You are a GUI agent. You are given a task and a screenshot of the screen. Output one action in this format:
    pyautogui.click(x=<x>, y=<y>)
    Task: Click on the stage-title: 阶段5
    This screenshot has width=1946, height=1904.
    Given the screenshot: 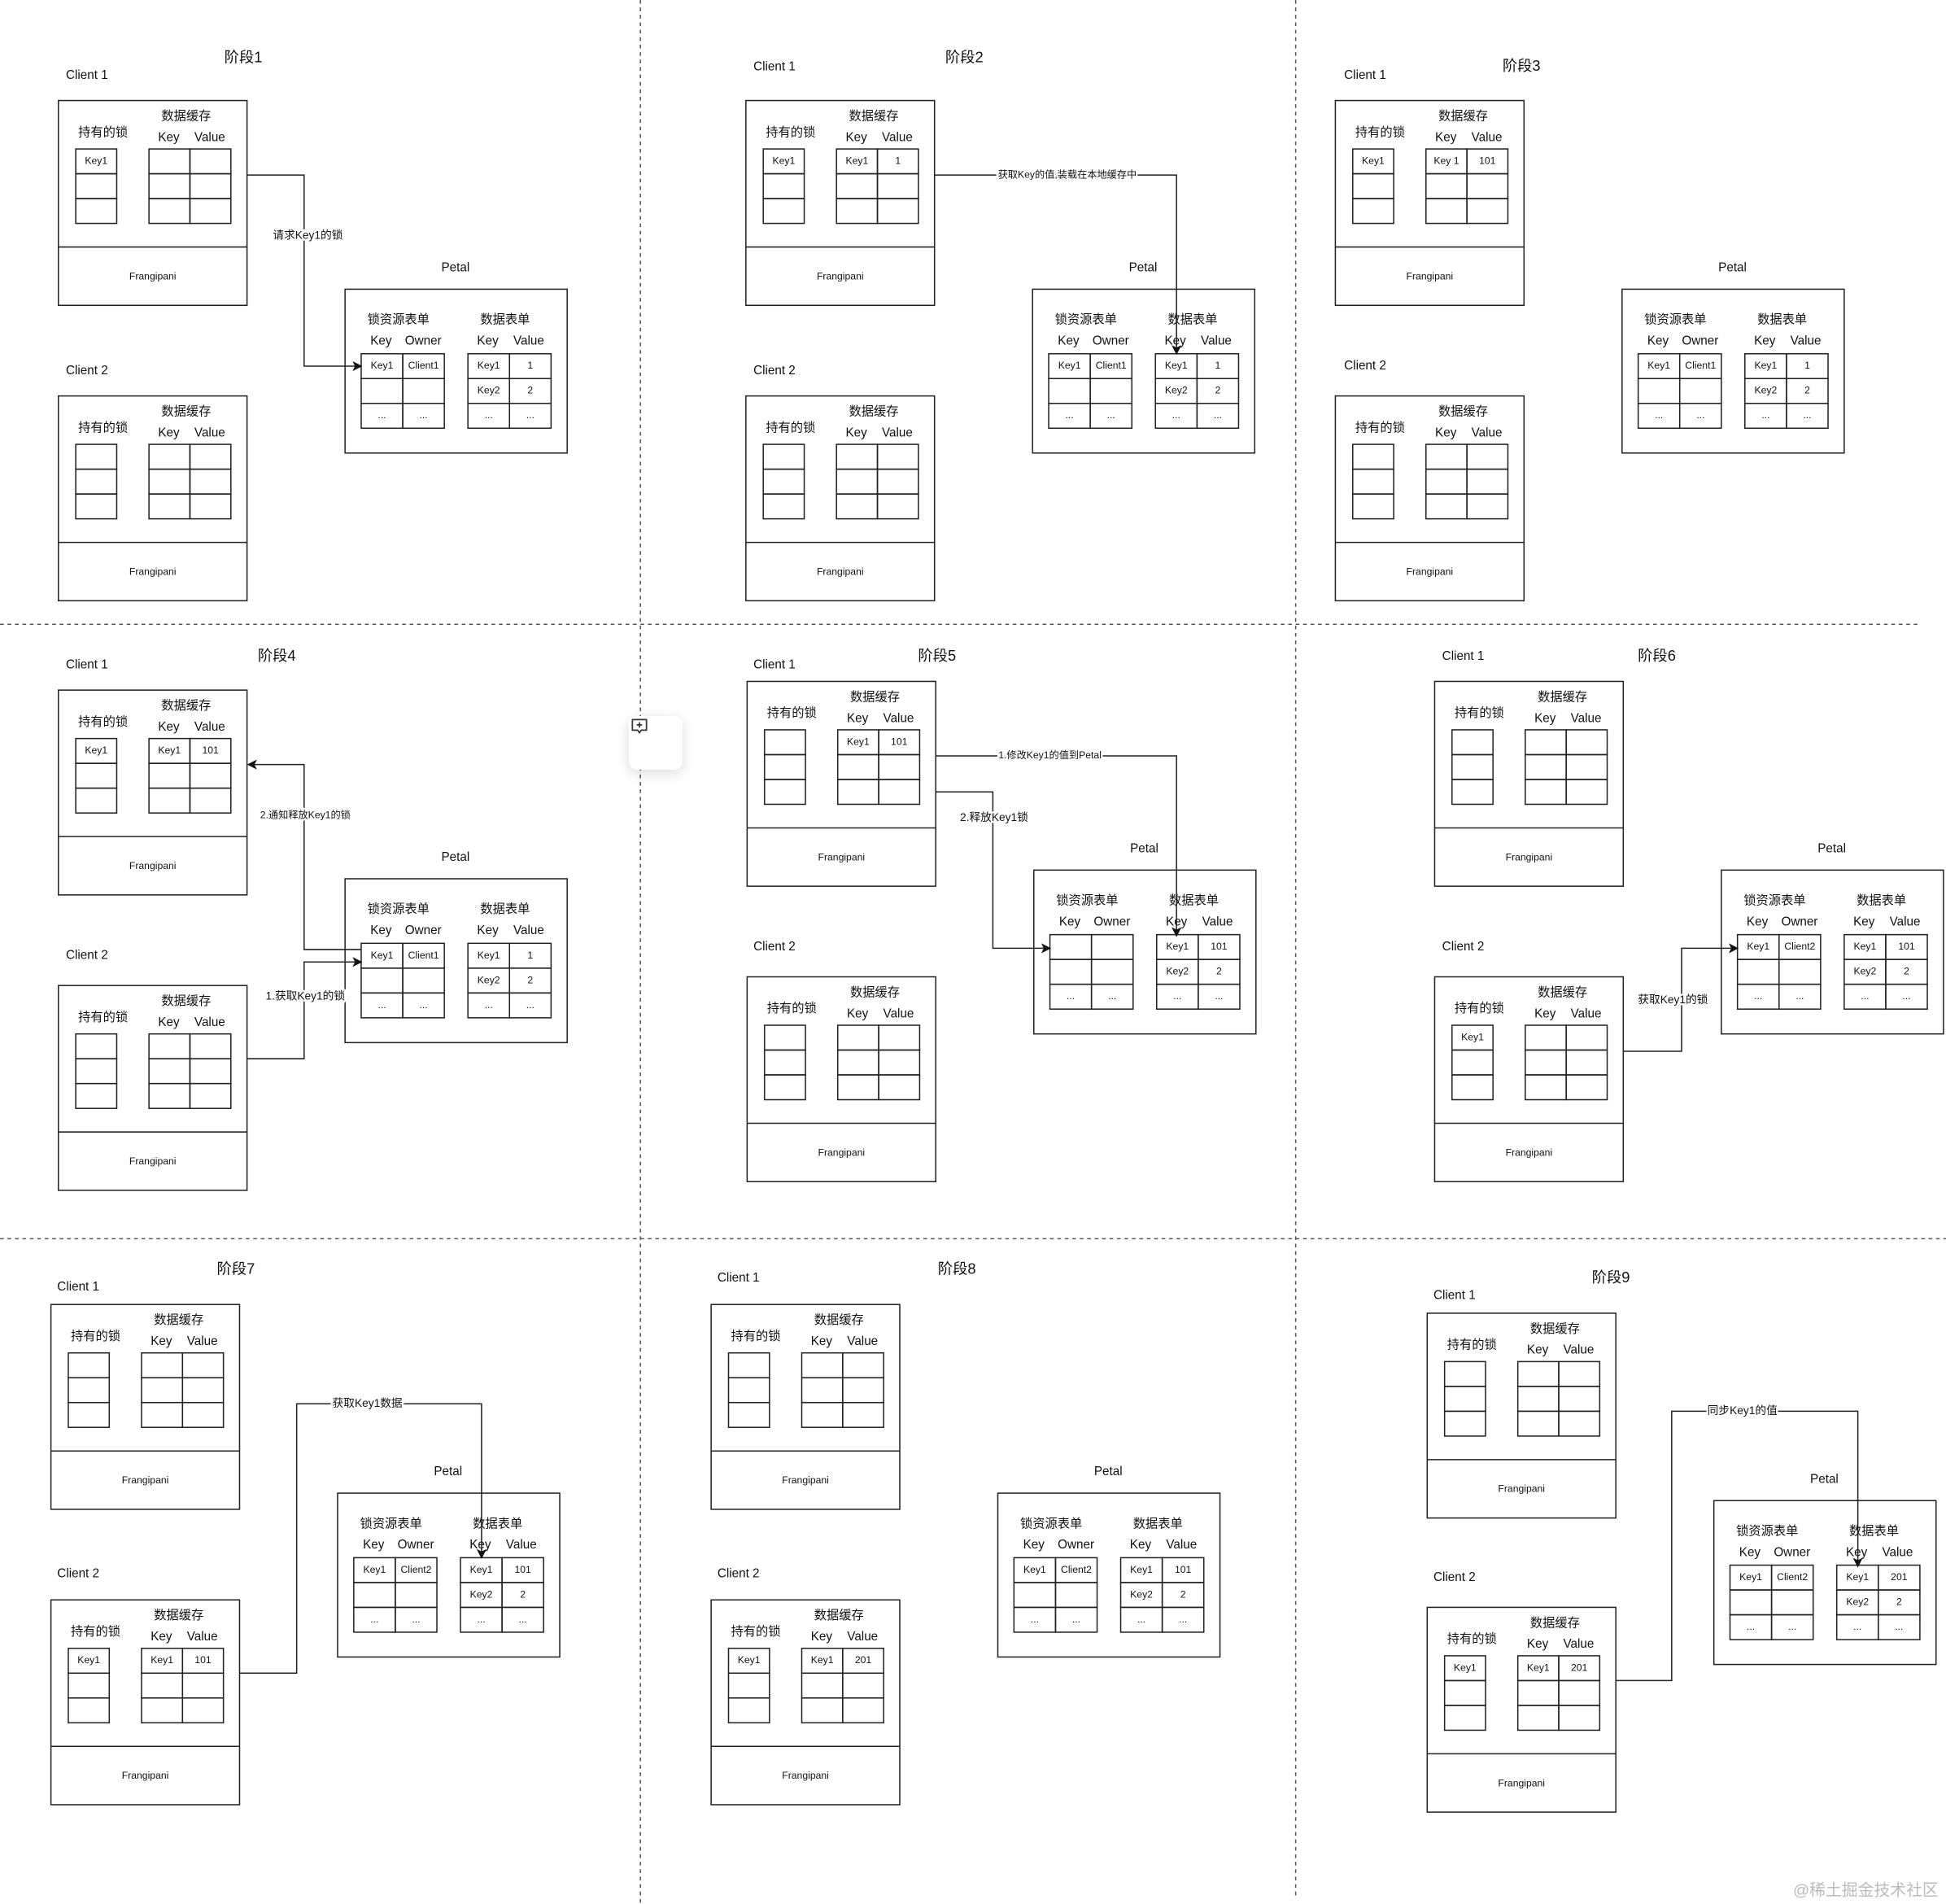 What is the action you would take?
    pyautogui.click(x=937, y=655)
    